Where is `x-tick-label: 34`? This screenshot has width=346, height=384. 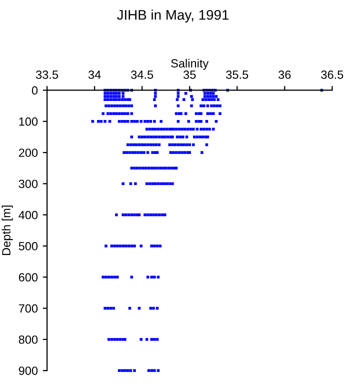
x-tick-label: 34 is located at coordinates (94, 74).